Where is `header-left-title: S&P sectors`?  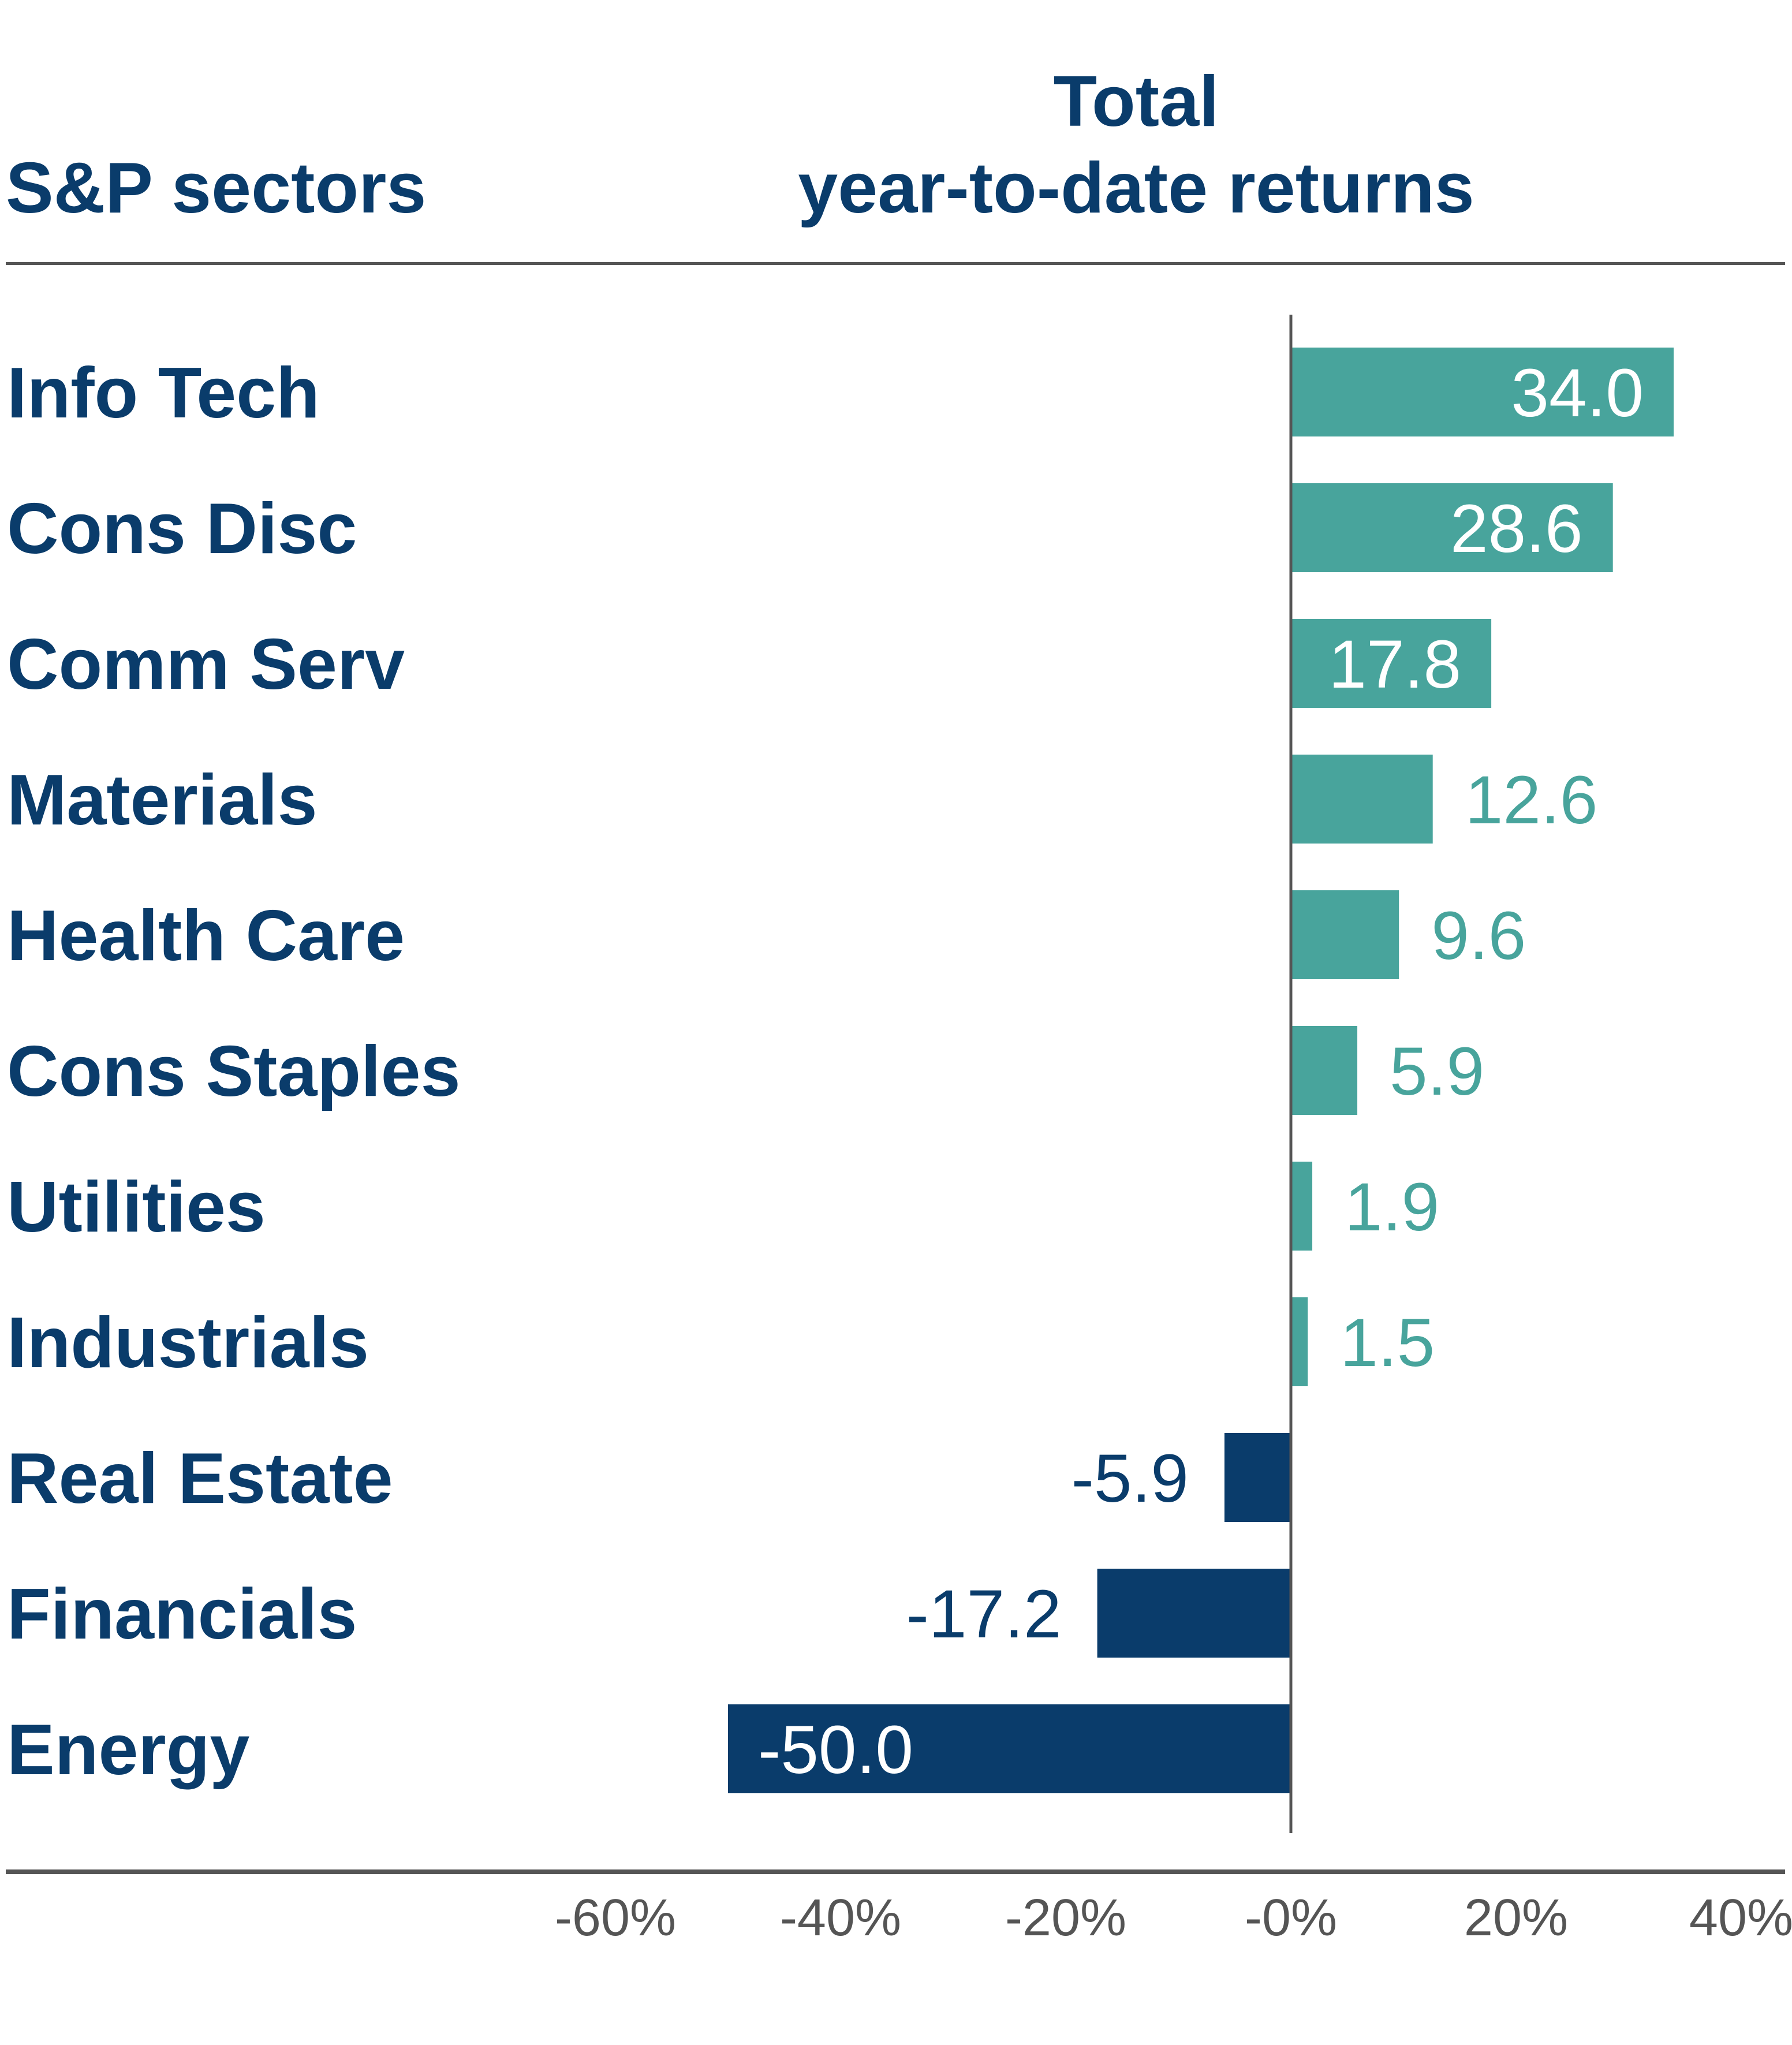
header-left-title: S&P sectors is located at coordinates (216, 188).